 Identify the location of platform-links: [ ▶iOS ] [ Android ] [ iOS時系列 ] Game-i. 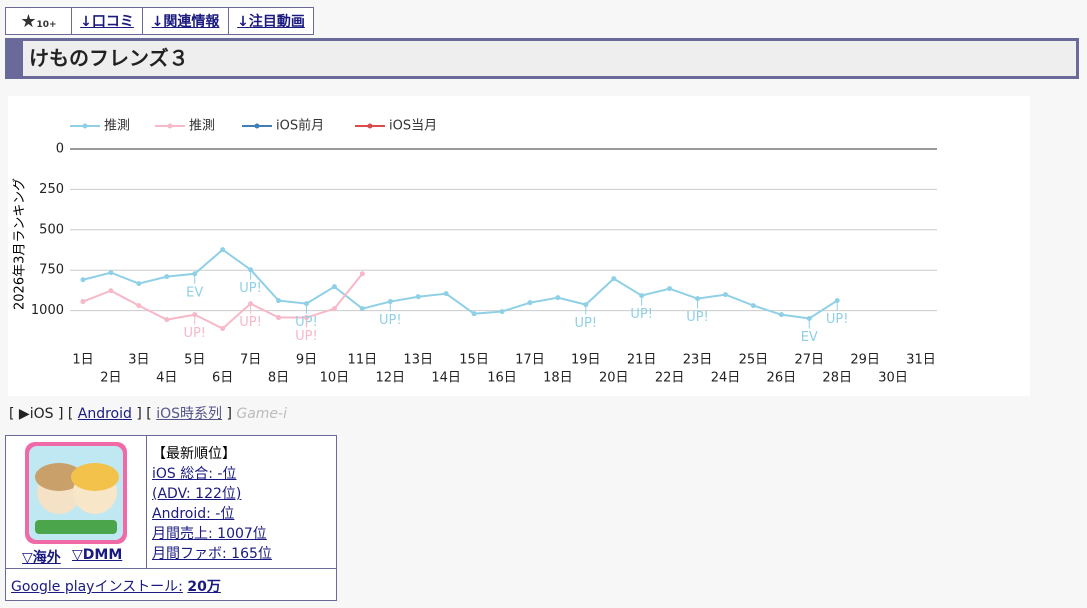
(148, 413).